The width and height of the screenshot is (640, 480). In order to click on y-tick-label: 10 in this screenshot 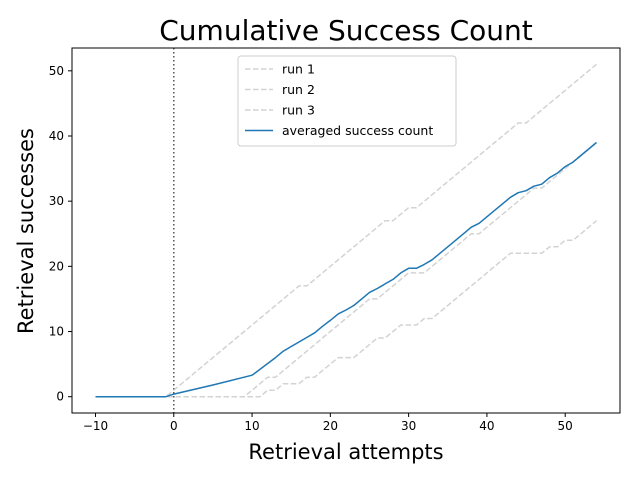, I will do `click(56, 332)`.